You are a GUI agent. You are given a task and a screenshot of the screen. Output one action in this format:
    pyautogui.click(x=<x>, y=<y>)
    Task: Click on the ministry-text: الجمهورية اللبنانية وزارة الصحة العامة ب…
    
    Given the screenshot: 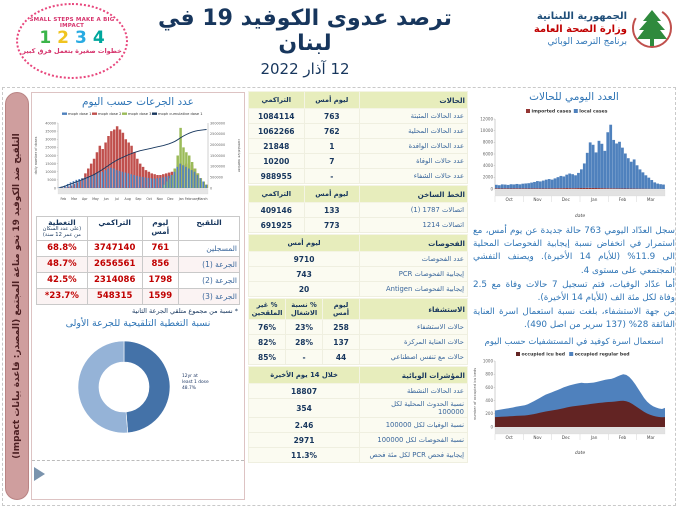 What is the action you would take?
    pyautogui.click(x=580, y=29)
    